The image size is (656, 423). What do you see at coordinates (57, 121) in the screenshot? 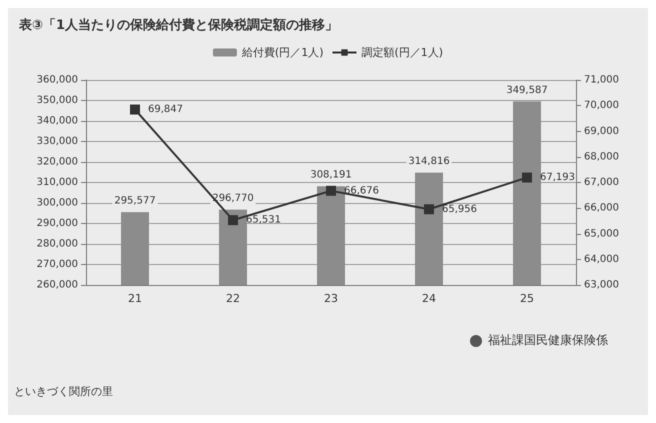
I see `y-tick-label: 340,000` at bounding box center [57, 121].